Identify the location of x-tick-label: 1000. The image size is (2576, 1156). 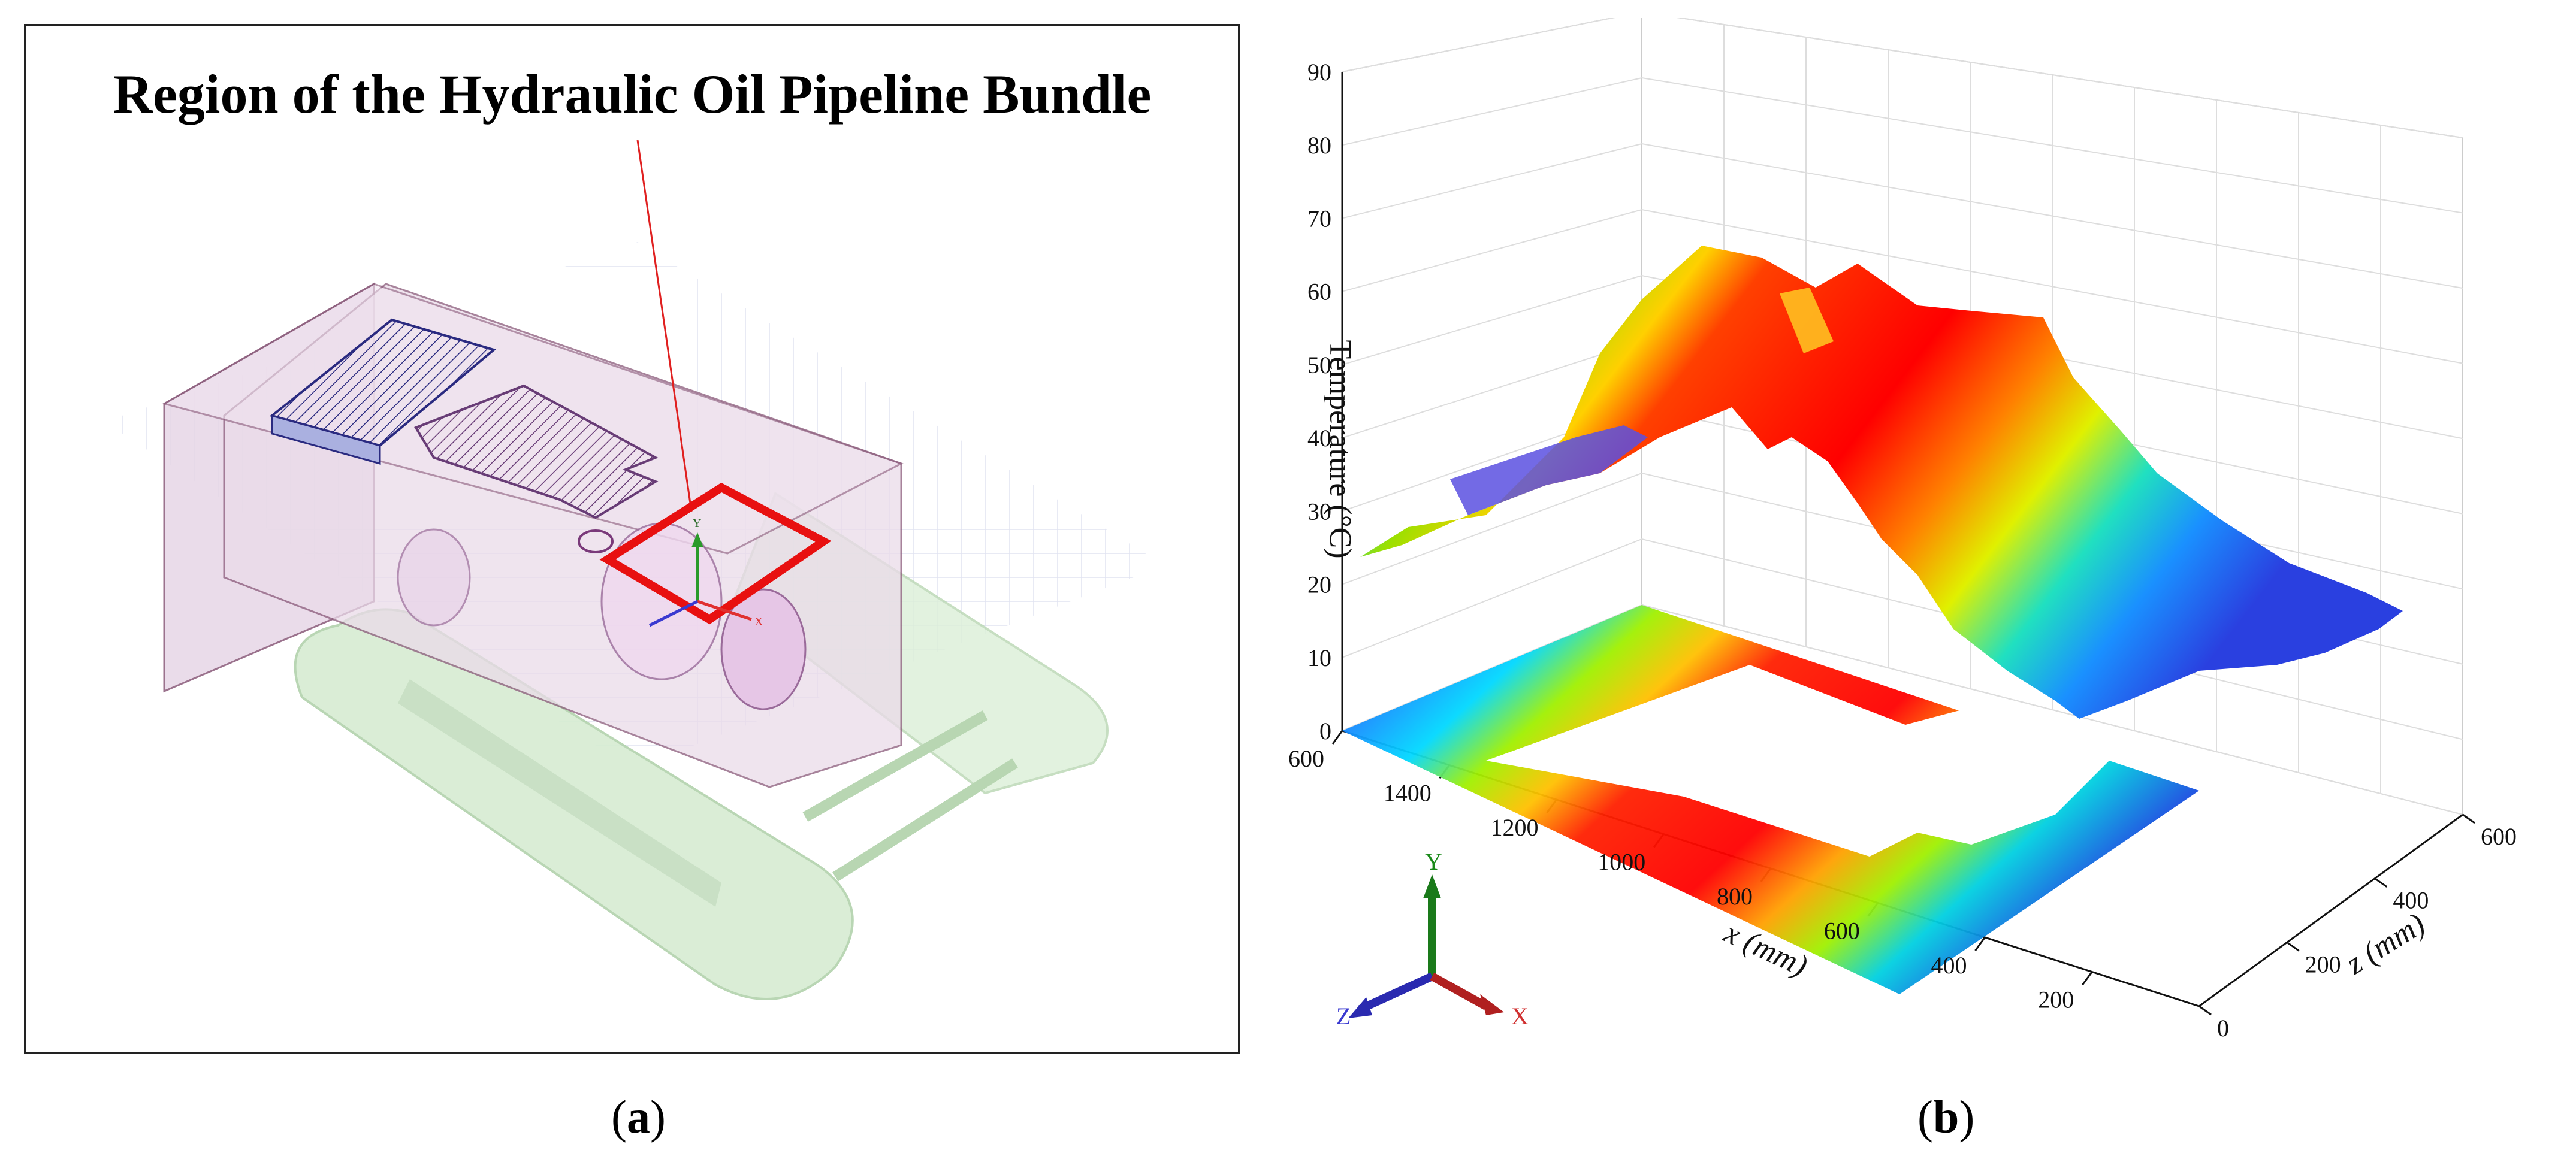
(1621, 863).